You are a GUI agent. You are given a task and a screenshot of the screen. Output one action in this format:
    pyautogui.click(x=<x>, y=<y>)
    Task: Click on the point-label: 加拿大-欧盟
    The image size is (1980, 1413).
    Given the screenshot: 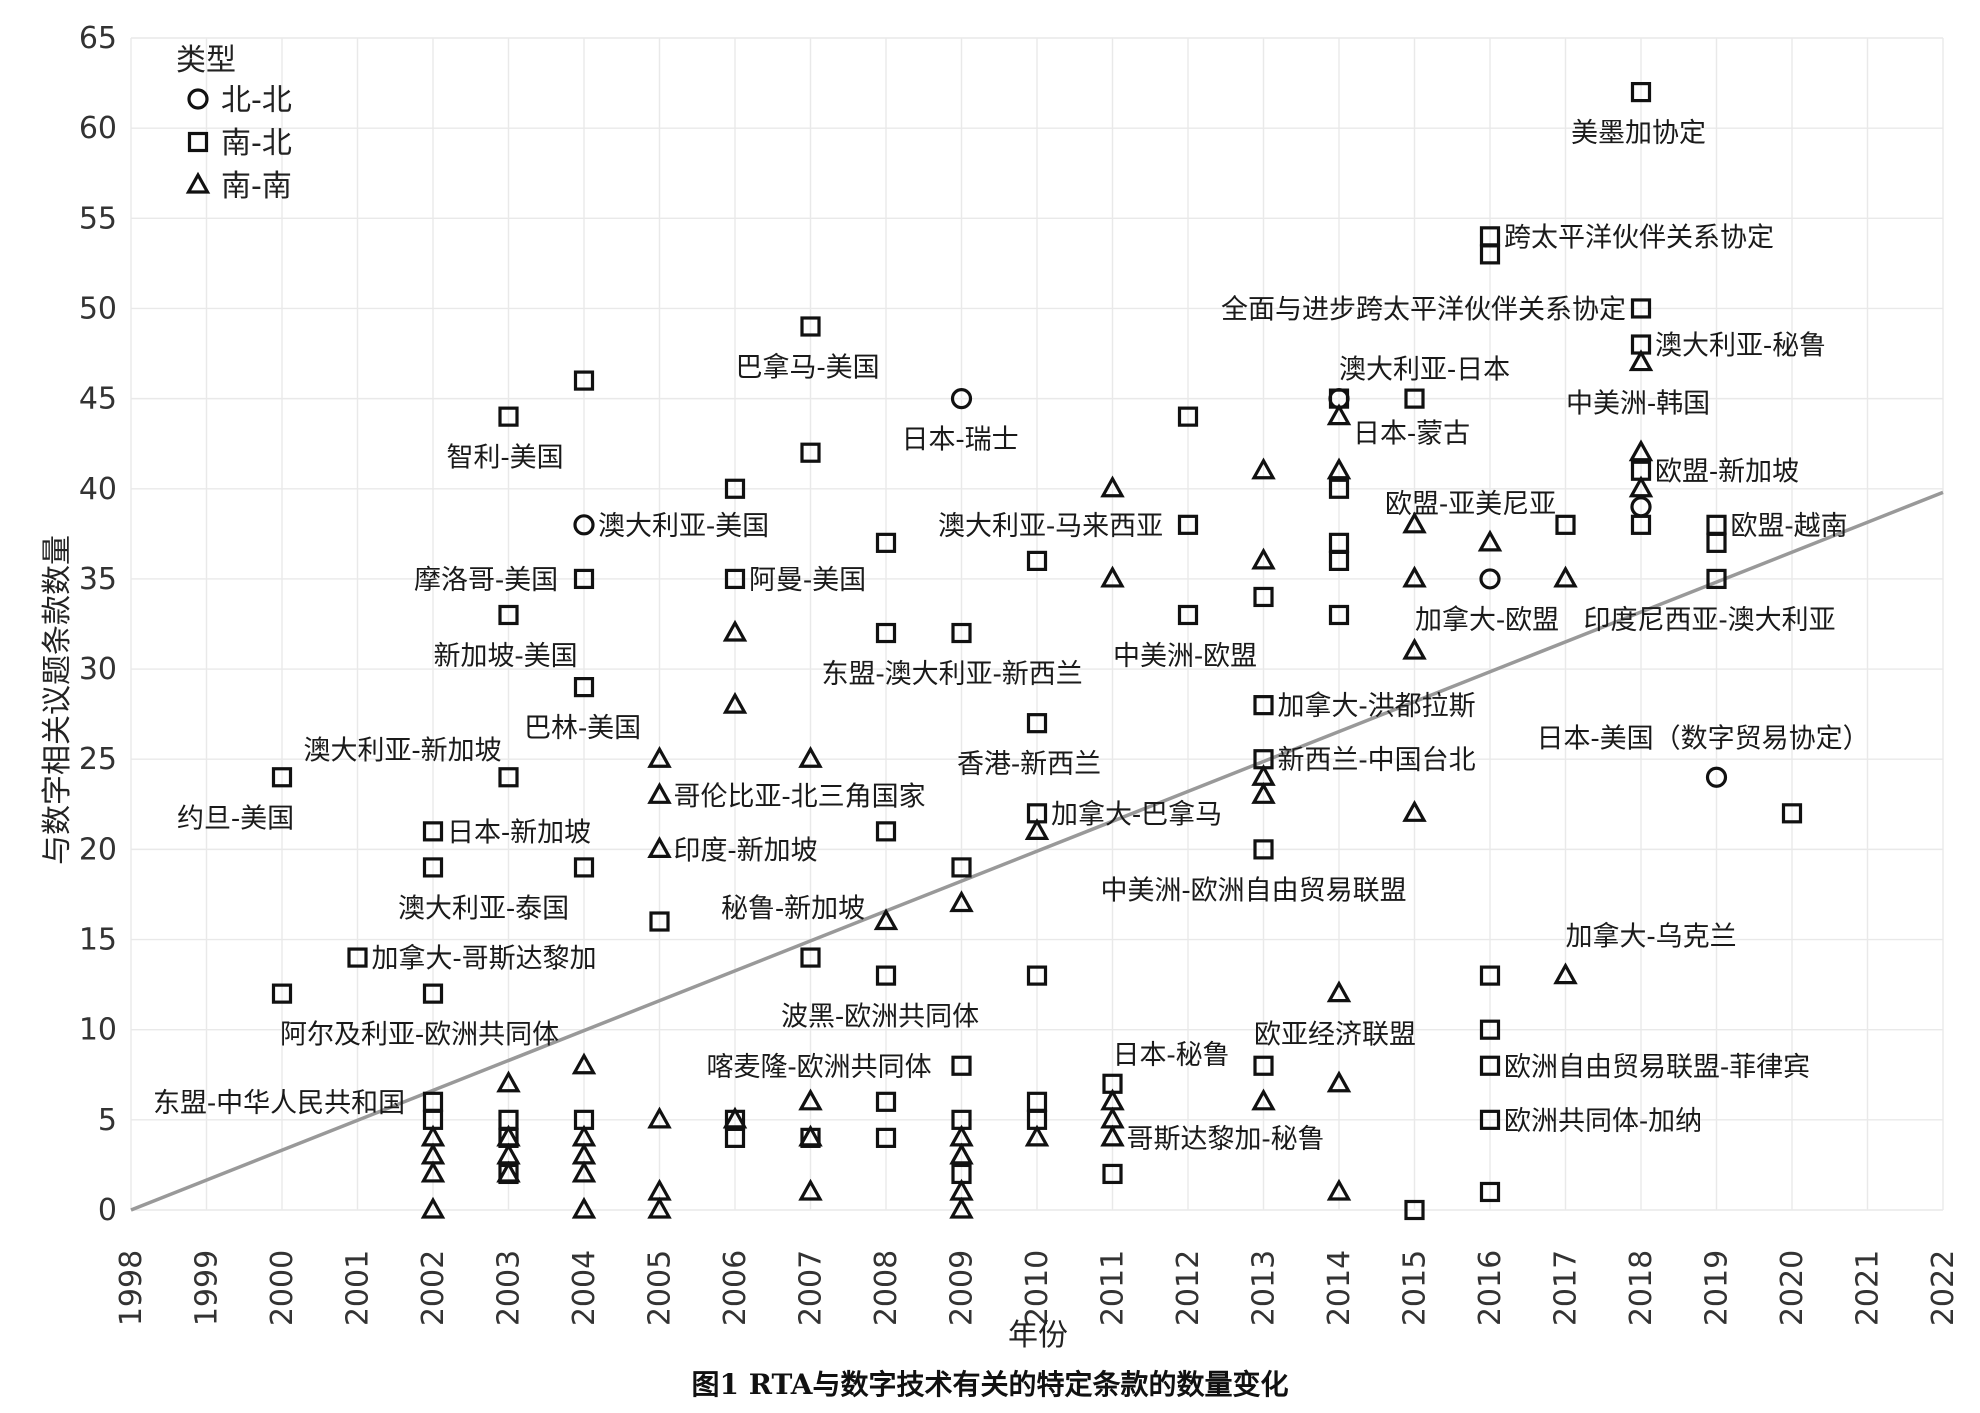 What is the action you would take?
    pyautogui.click(x=1487, y=620)
    